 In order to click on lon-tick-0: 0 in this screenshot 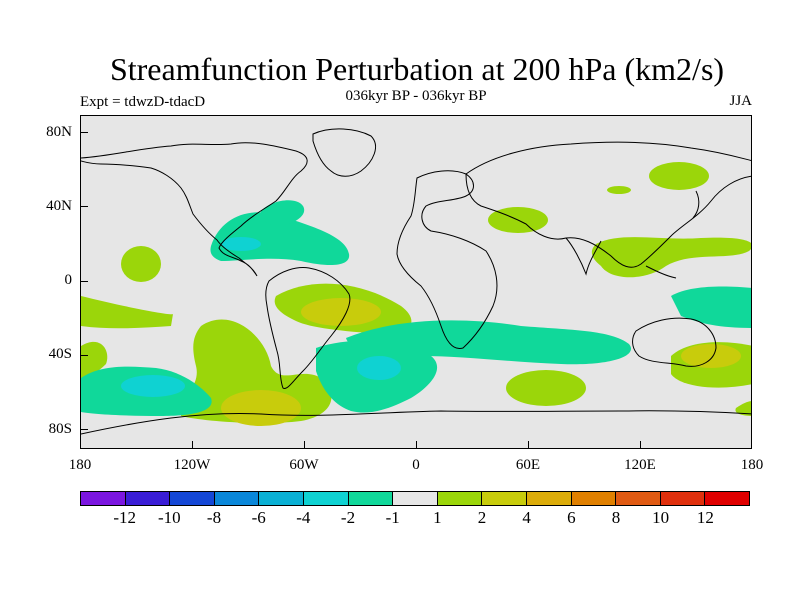, I will do `click(416, 465)`.